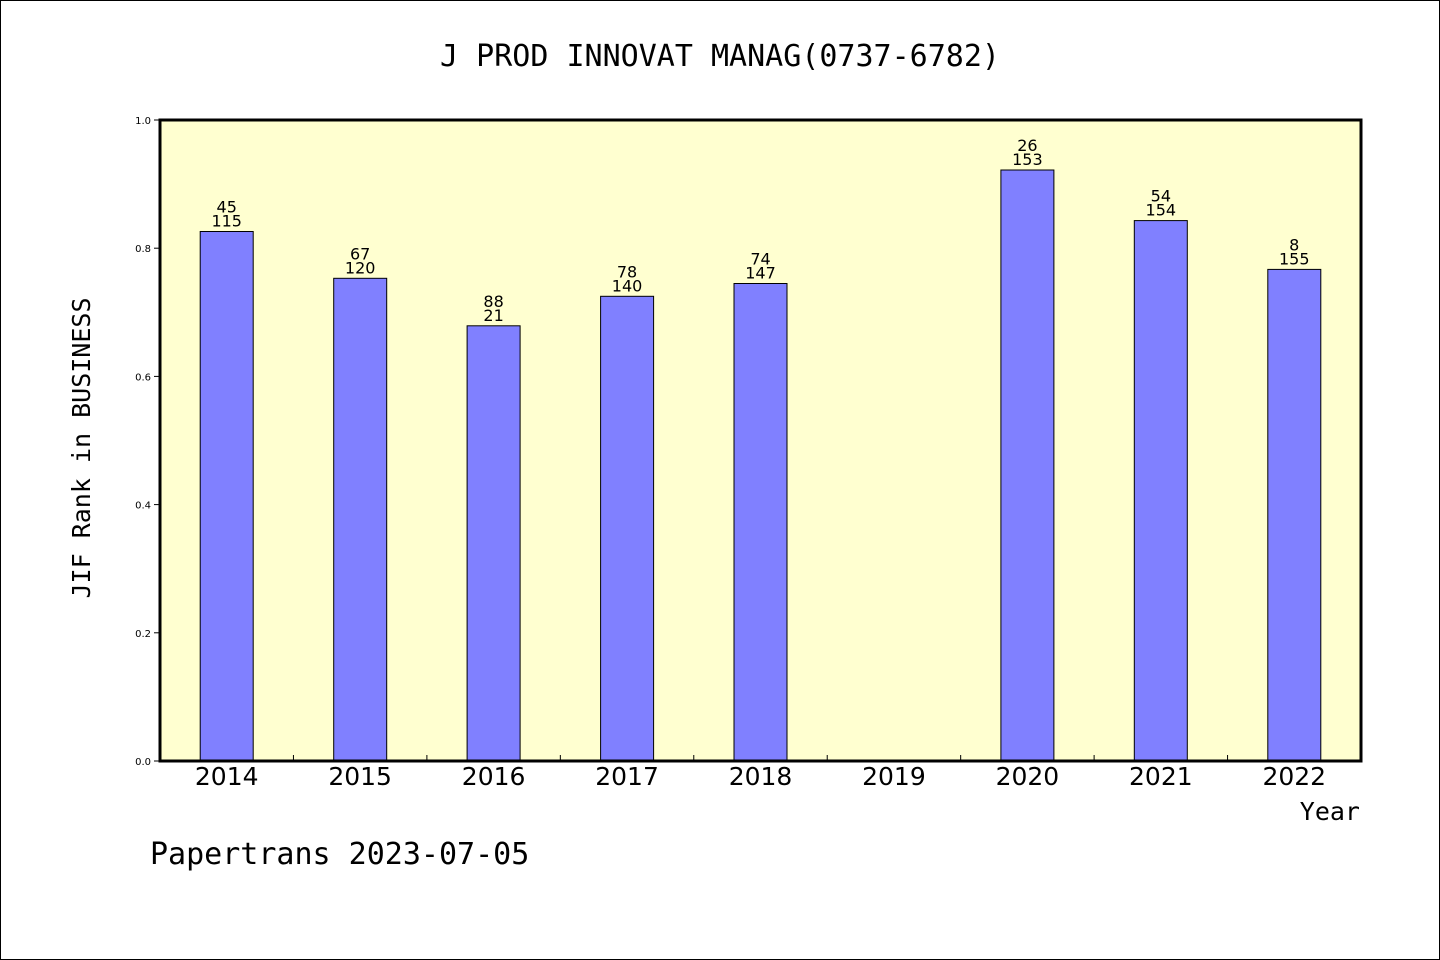 This screenshot has width=1440, height=960. I want to click on bar-2016, so click(493, 543).